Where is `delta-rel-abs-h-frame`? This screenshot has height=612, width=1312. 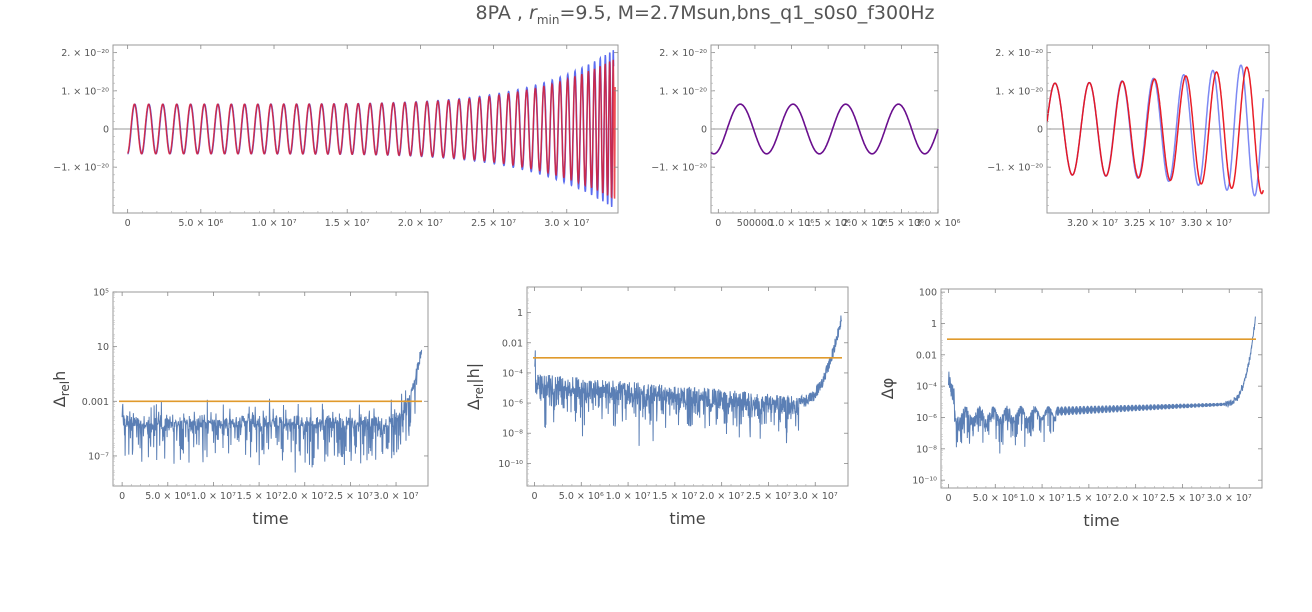
delta-rel-abs-h-frame is located at coordinates (687, 386).